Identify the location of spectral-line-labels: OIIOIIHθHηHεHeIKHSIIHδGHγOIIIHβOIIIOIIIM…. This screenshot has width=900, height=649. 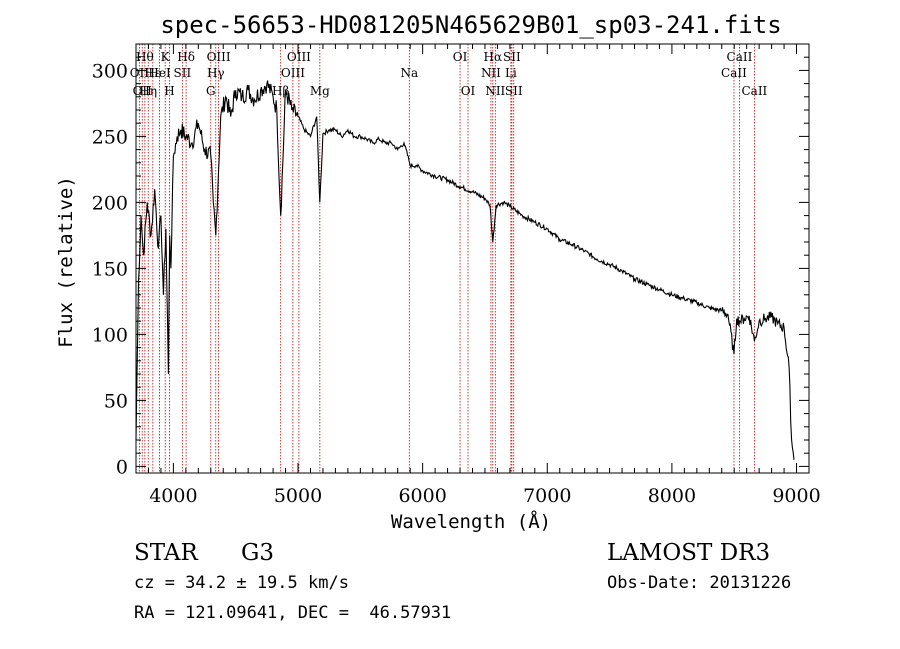
(449, 74).